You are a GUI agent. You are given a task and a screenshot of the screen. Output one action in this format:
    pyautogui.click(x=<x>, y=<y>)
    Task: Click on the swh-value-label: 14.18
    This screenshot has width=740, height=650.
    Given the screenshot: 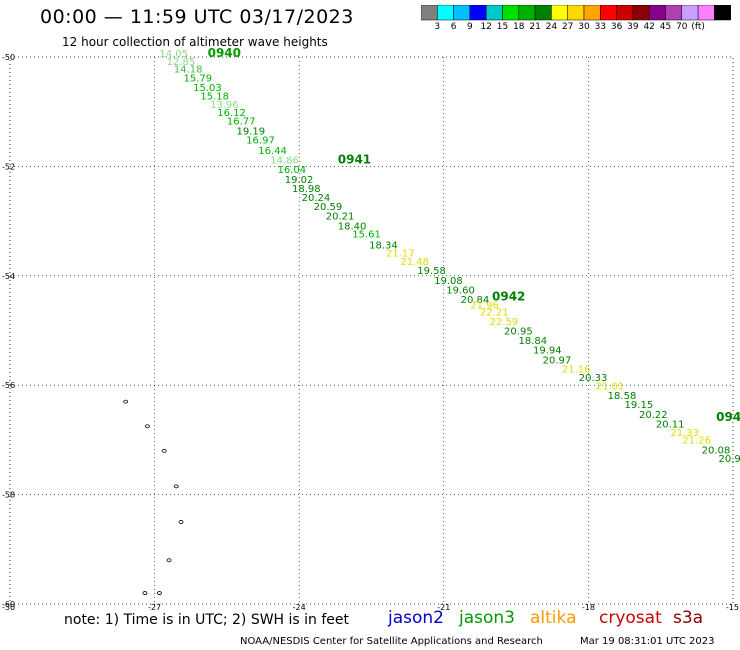 What is the action you would take?
    pyautogui.click(x=188, y=69)
    